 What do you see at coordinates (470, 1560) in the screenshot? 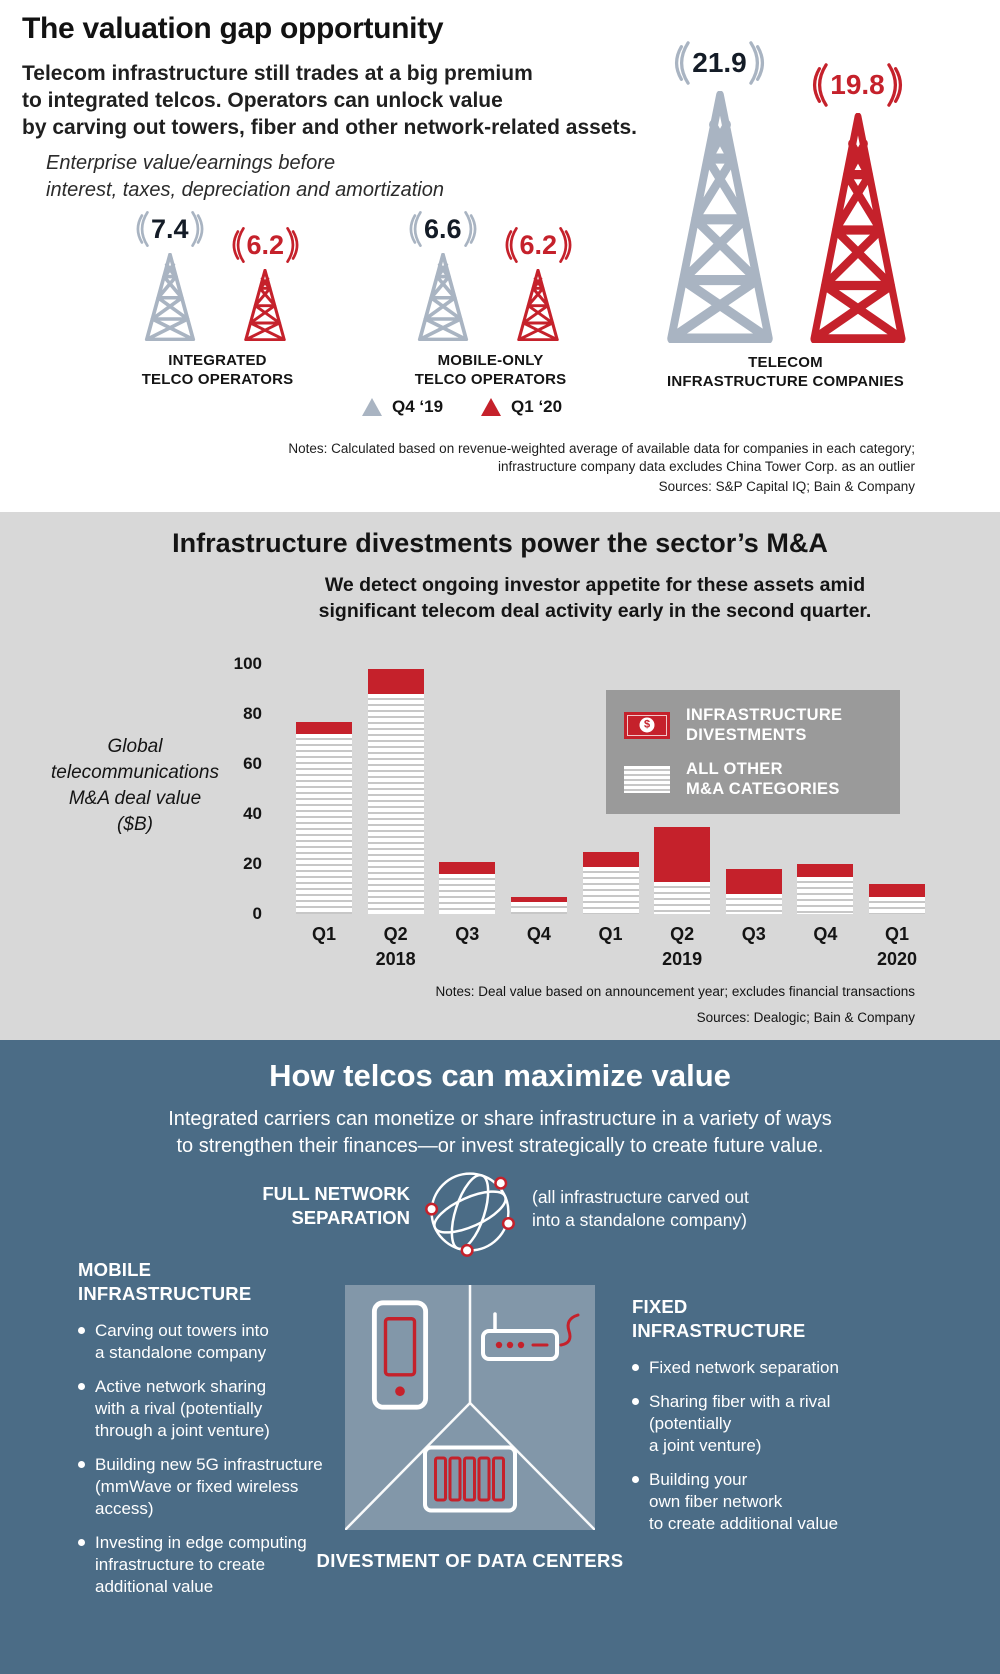
I see `datacenter-divestment-label: DIVESTMENT OF DATA CENTERS` at bounding box center [470, 1560].